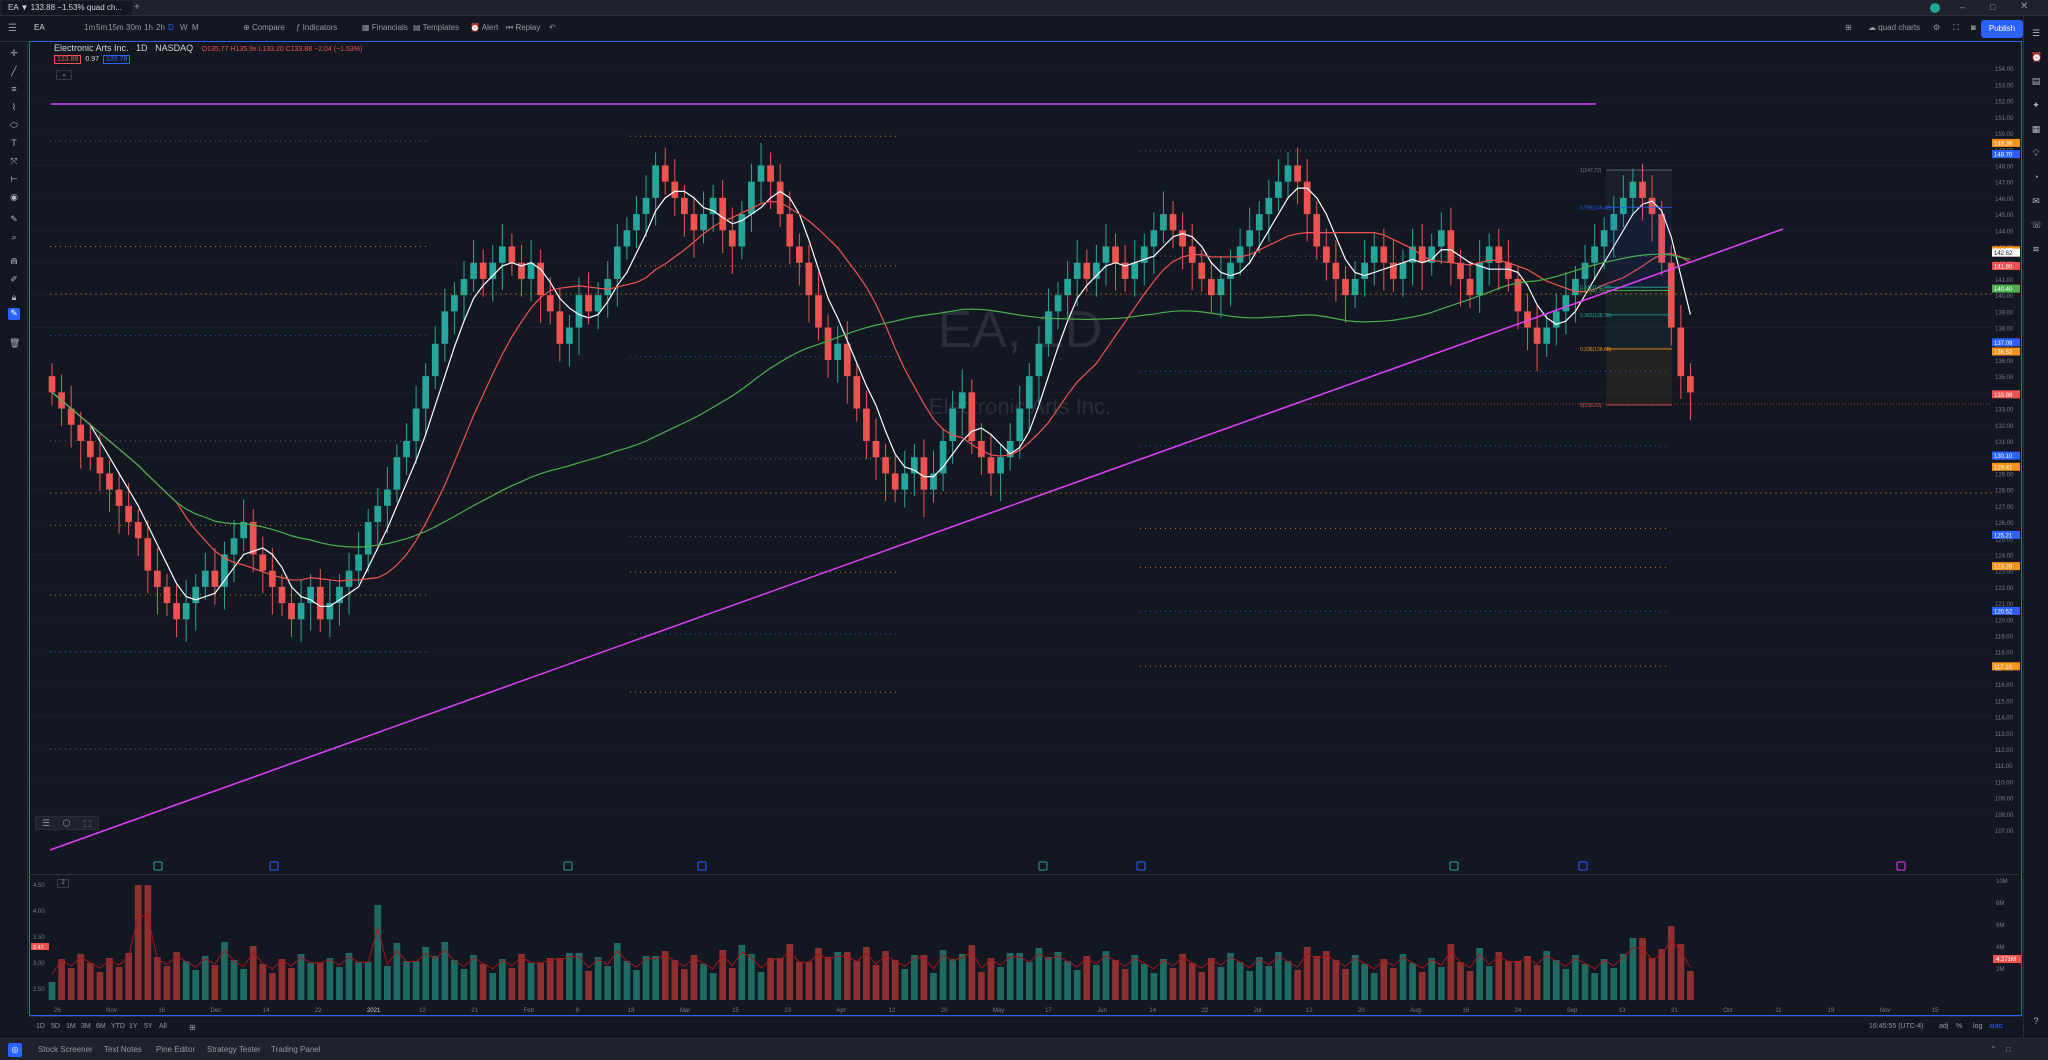 The height and width of the screenshot is (1060, 2048). What do you see at coordinates (101, 1026) in the screenshot?
I see `range-6m: 6M` at bounding box center [101, 1026].